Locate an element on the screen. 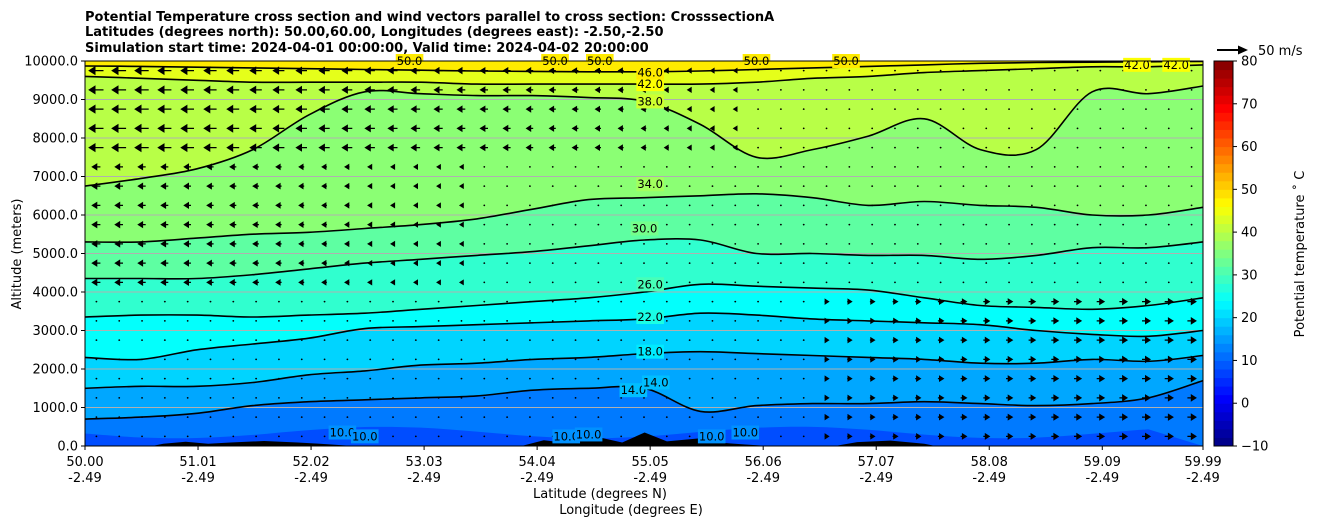 This screenshot has height=526, width=1320. x-axis-label-lon: Longitude (degrees E) is located at coordinates (631, 510).